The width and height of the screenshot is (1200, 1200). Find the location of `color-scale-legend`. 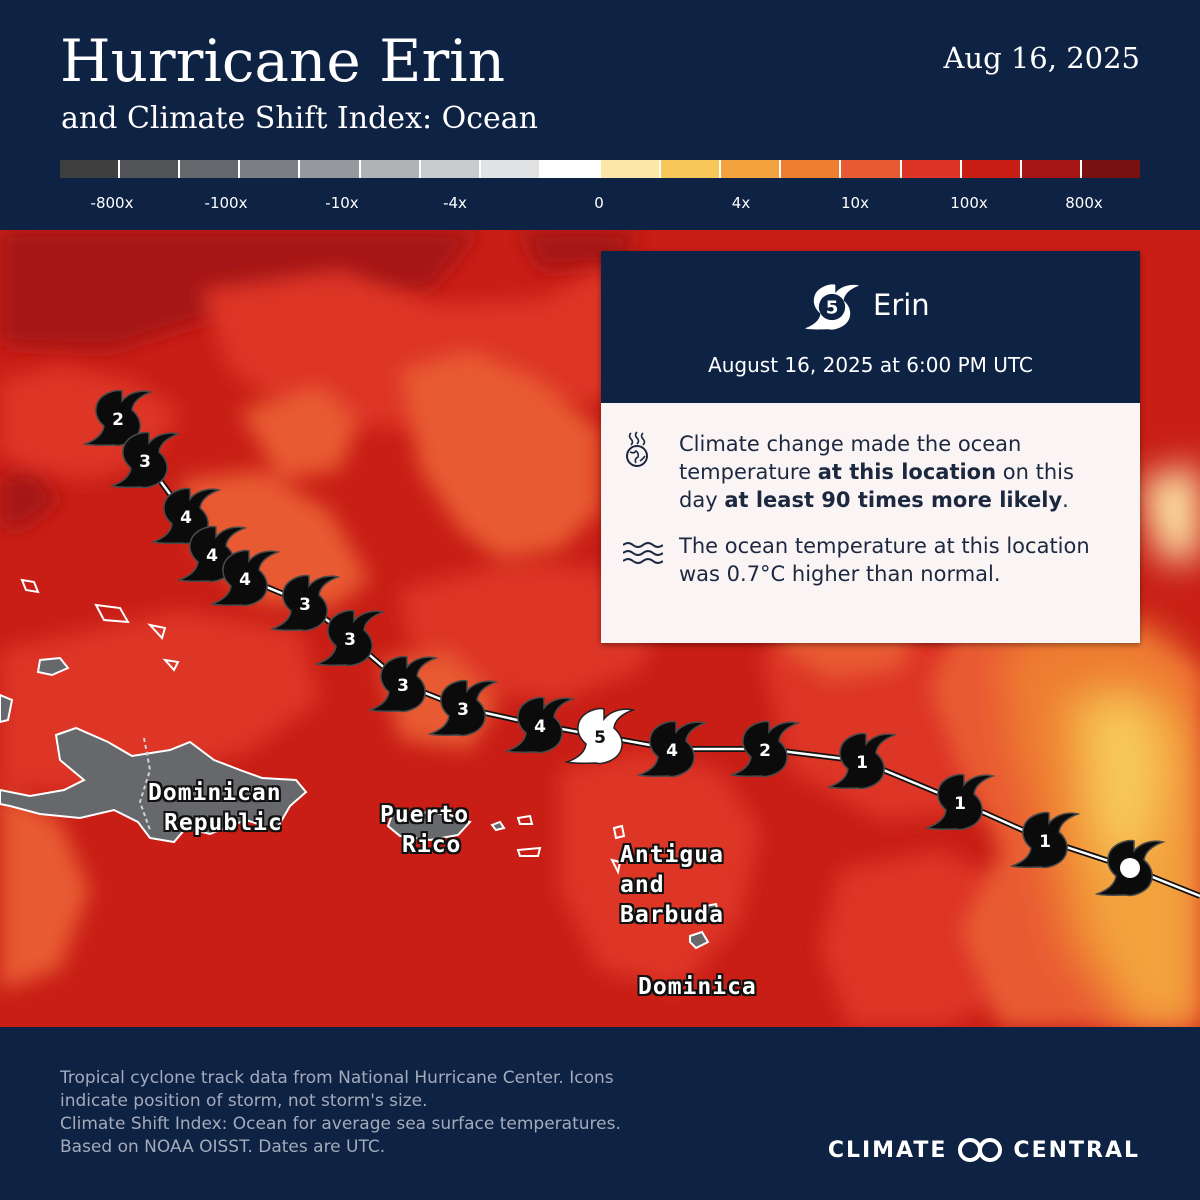

color-scale-legend is located at coordinates (600, 169).